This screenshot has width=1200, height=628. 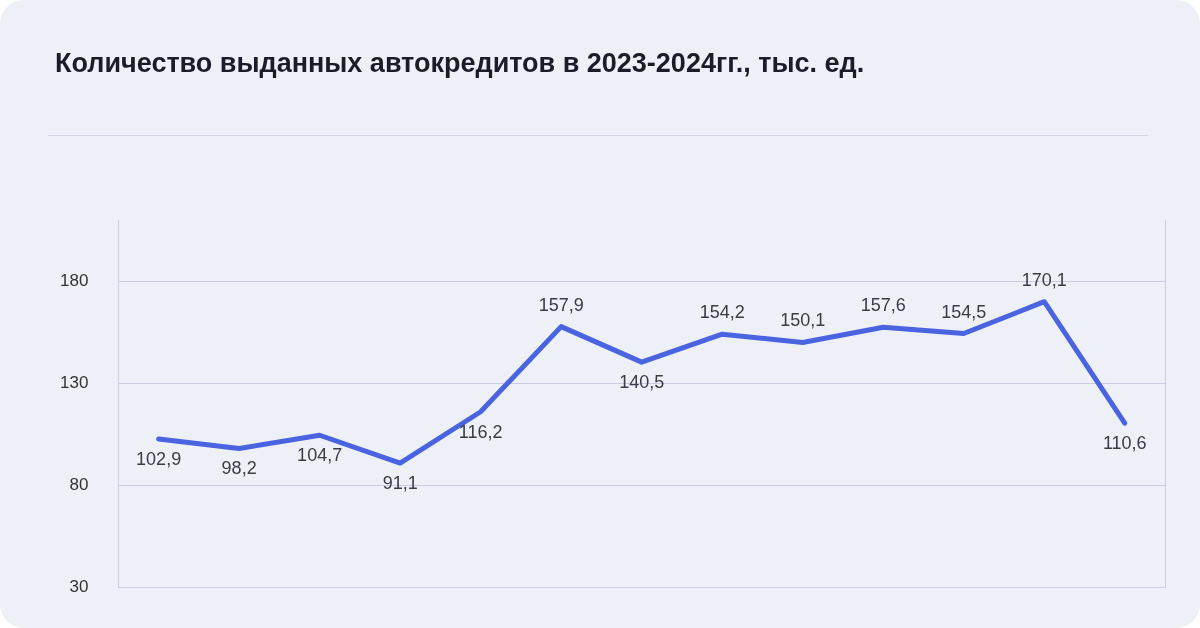 What do you see at coordinates (320, 455) in the screenshot?
I see `data-label: 104,7` at bounding box center [320, 455].